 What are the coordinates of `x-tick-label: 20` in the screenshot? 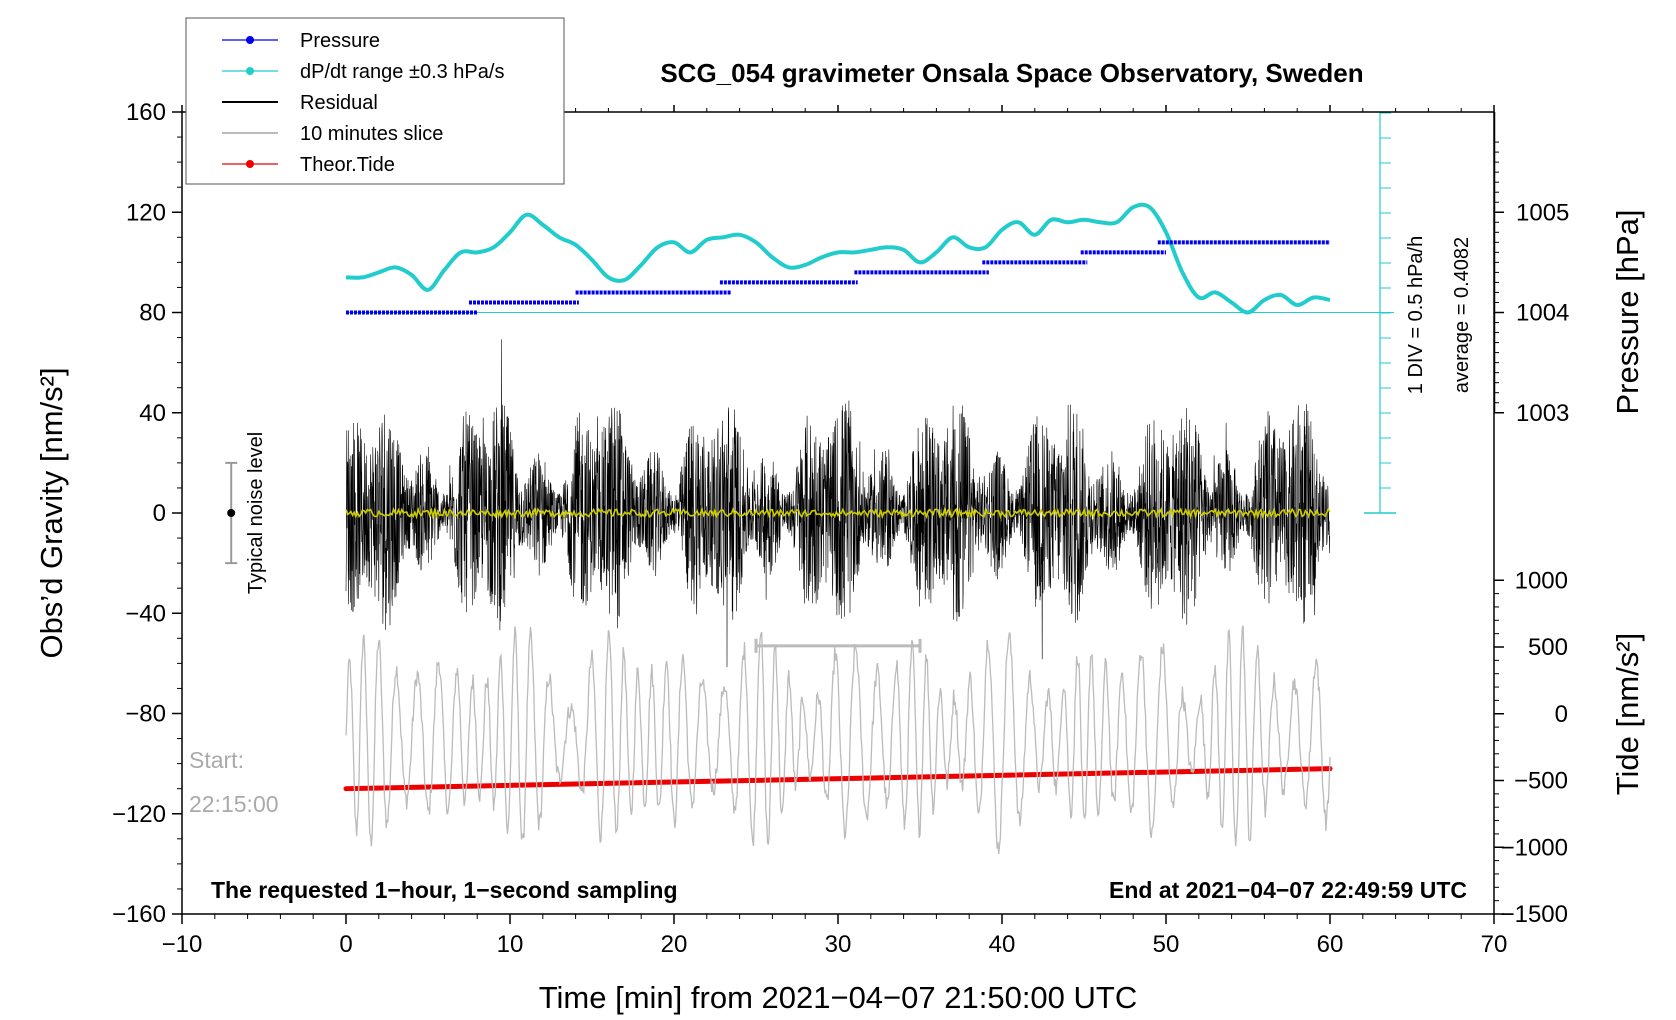 It's located at (674, 944).